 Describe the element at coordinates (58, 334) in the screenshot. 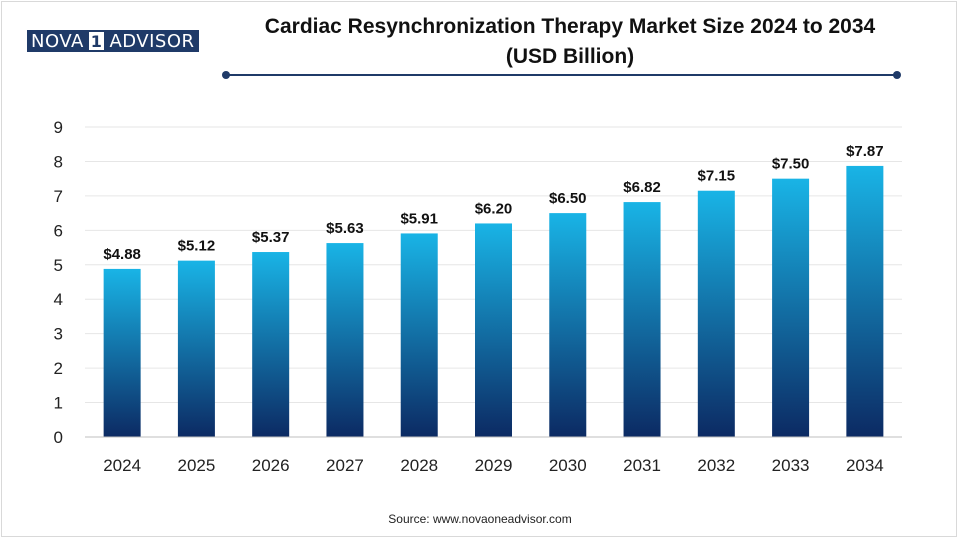

I see `y-tick-label: 3` at that location.